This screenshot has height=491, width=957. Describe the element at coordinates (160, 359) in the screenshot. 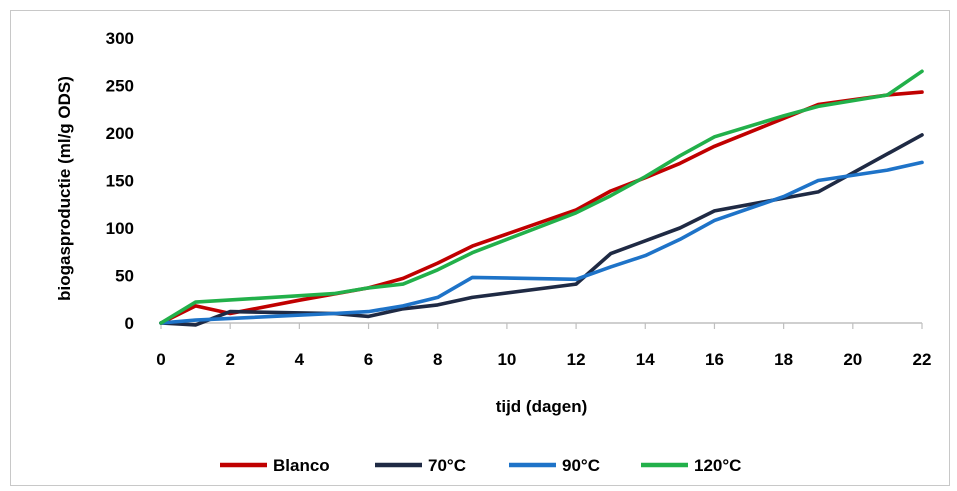

I see `x-tick-label: 0` at that location.